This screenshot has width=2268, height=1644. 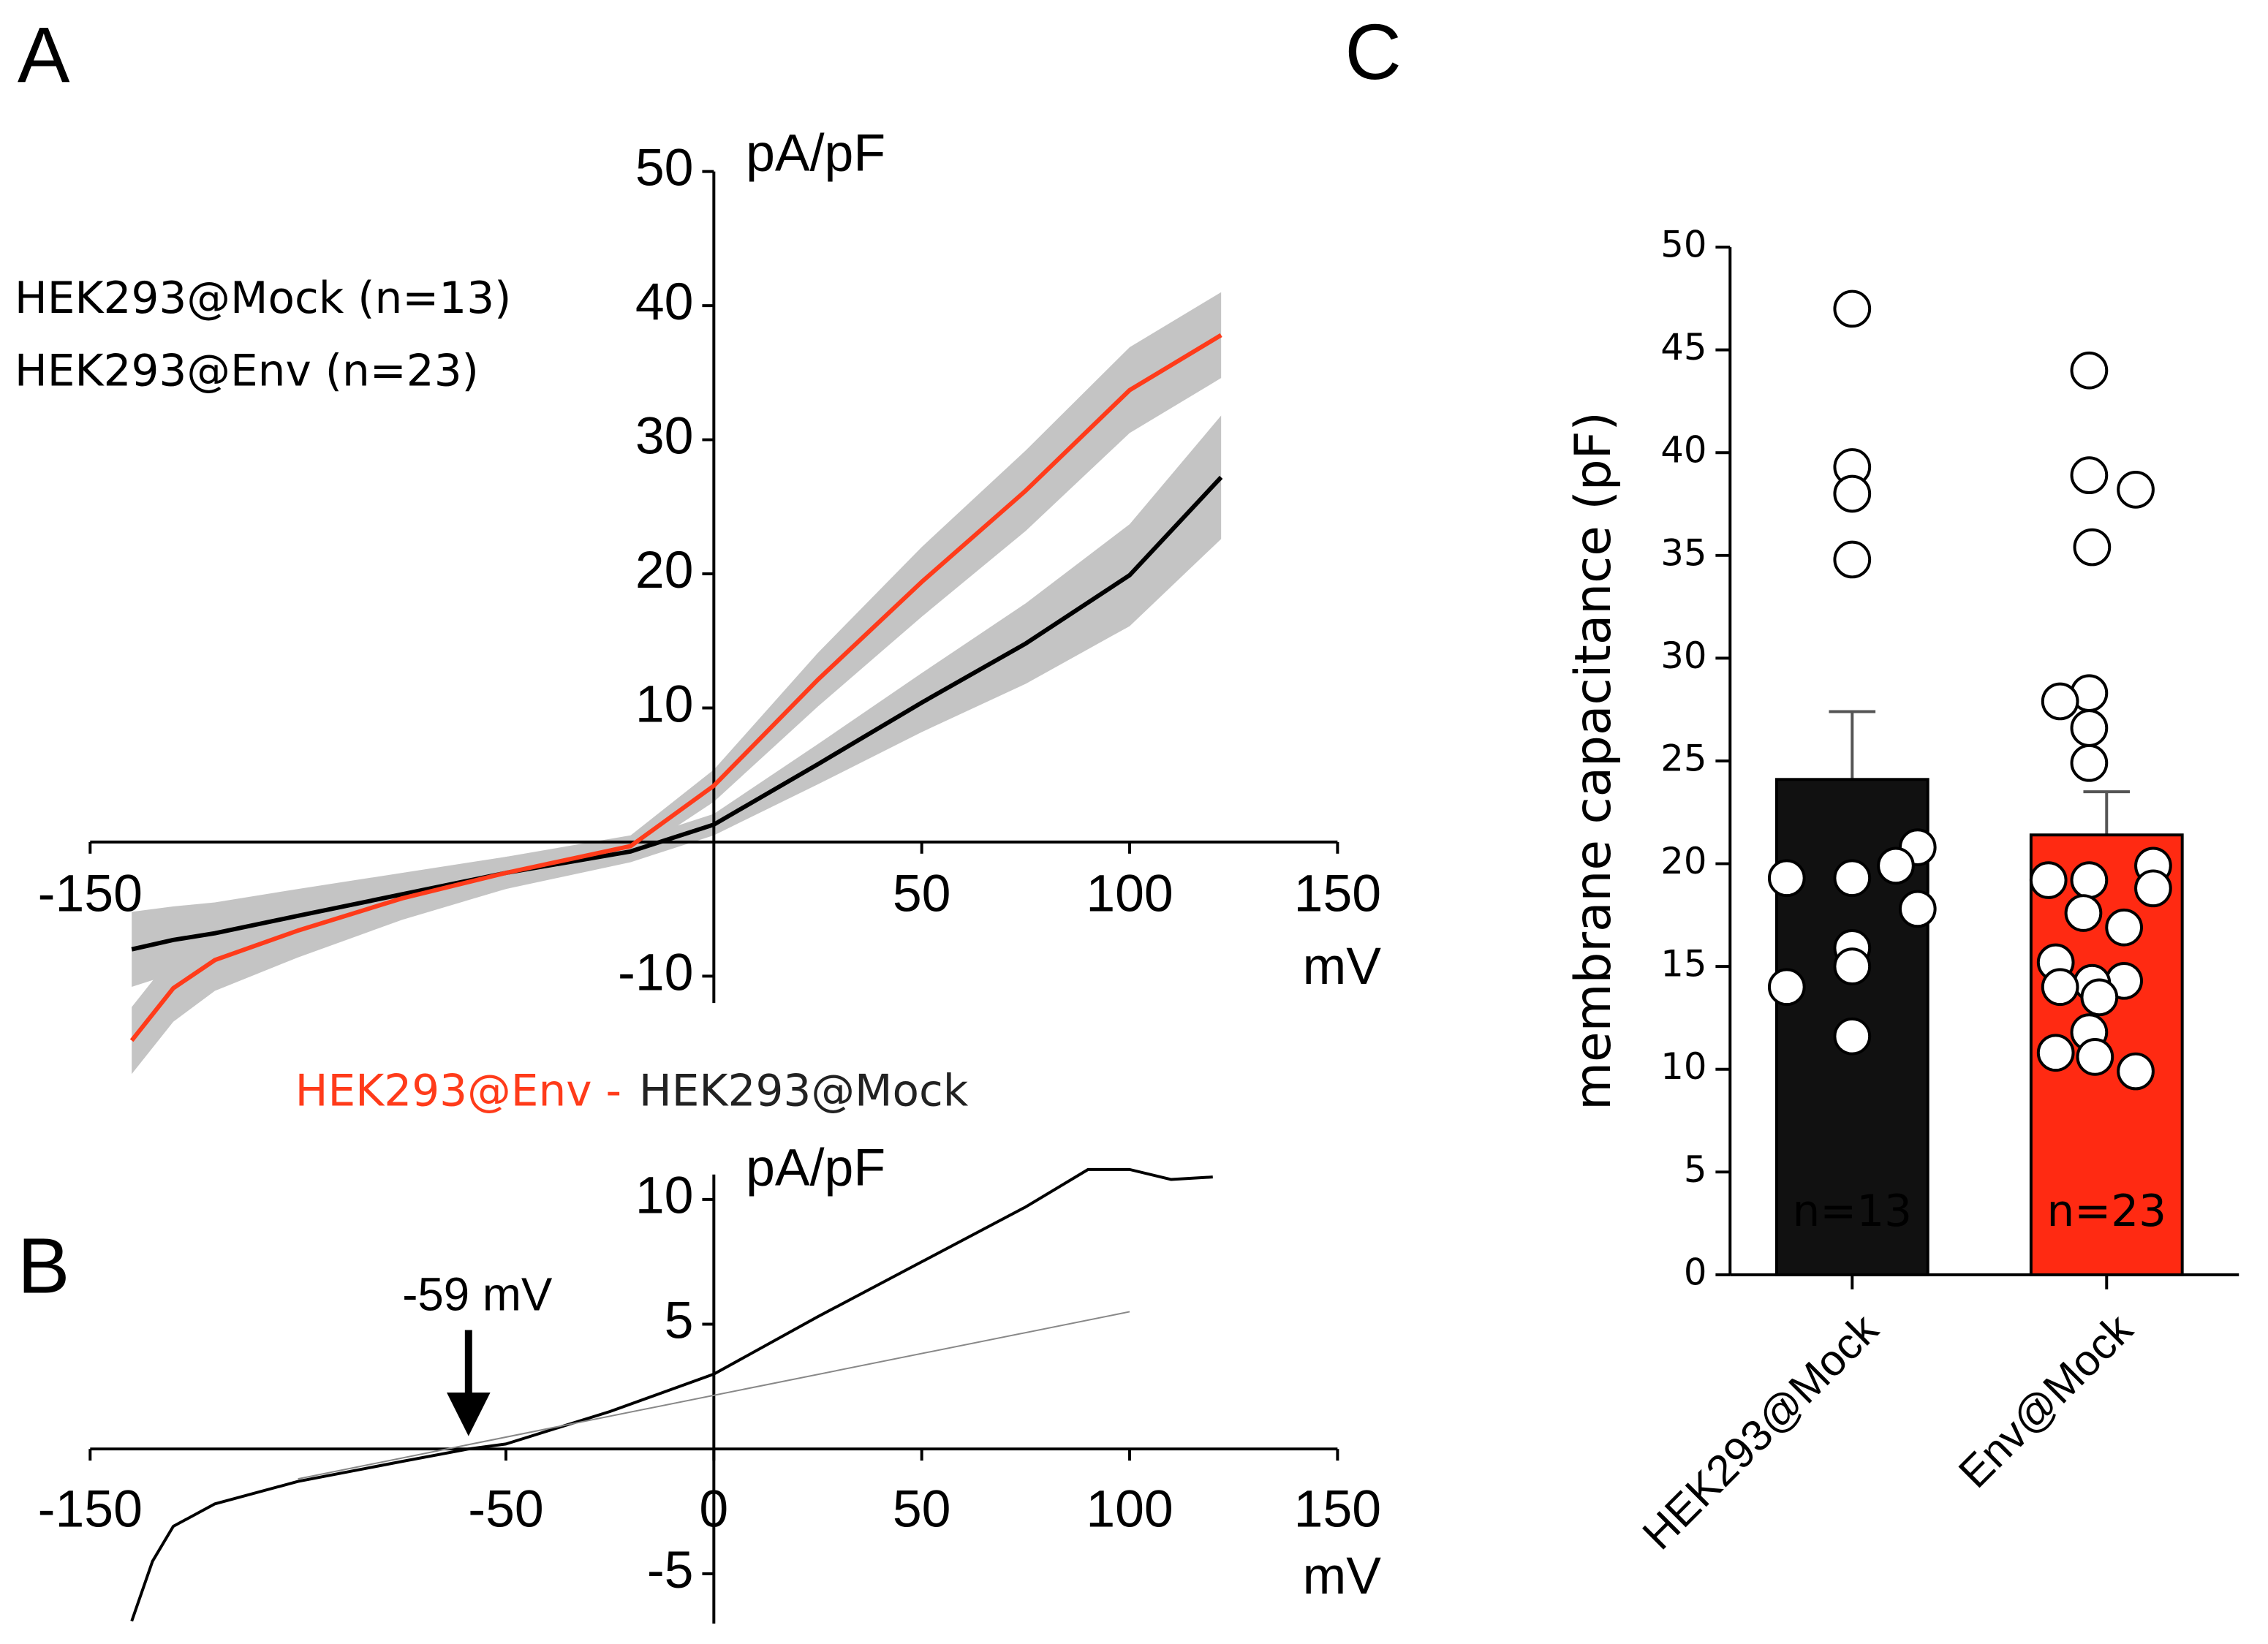 I want to click on y-tick-label: 25, so click(x=1683, y=758).